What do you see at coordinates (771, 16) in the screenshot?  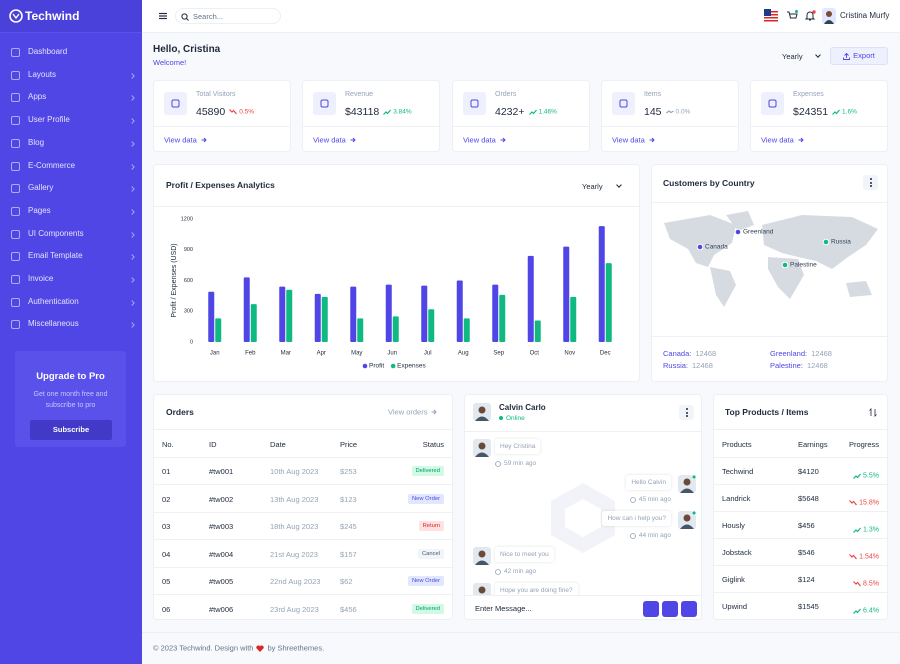 I see `language-flag` at bounding box center [771, 16].